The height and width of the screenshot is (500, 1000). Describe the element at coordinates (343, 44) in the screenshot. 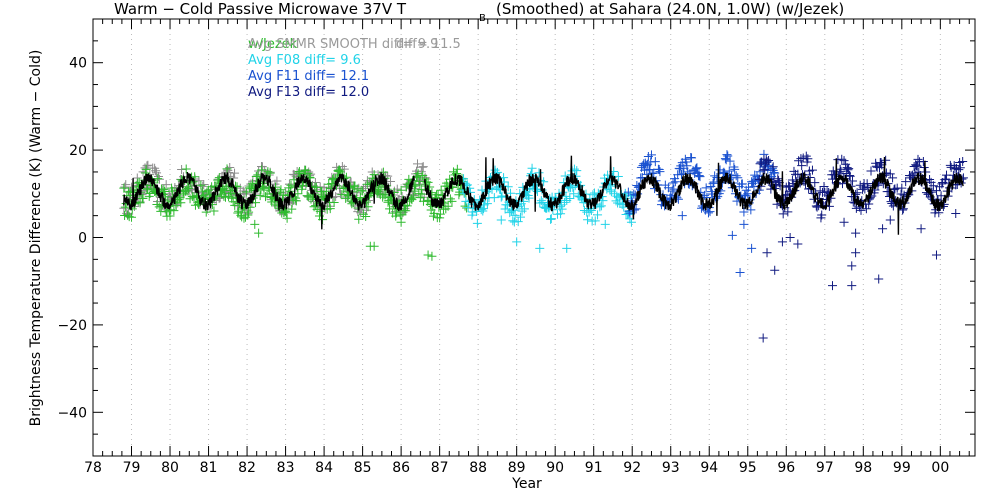

I see `legend-label: Avg SMMR SMOOTH diff= 9.9` at that location.